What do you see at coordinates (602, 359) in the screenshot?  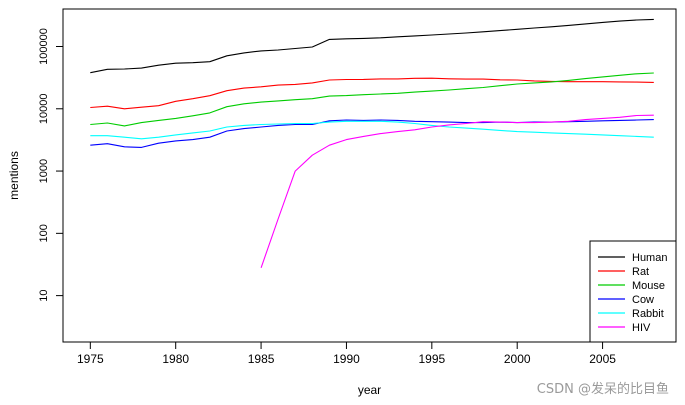 I see `x-tick-label: 2005` at bounding box center [602, 359].